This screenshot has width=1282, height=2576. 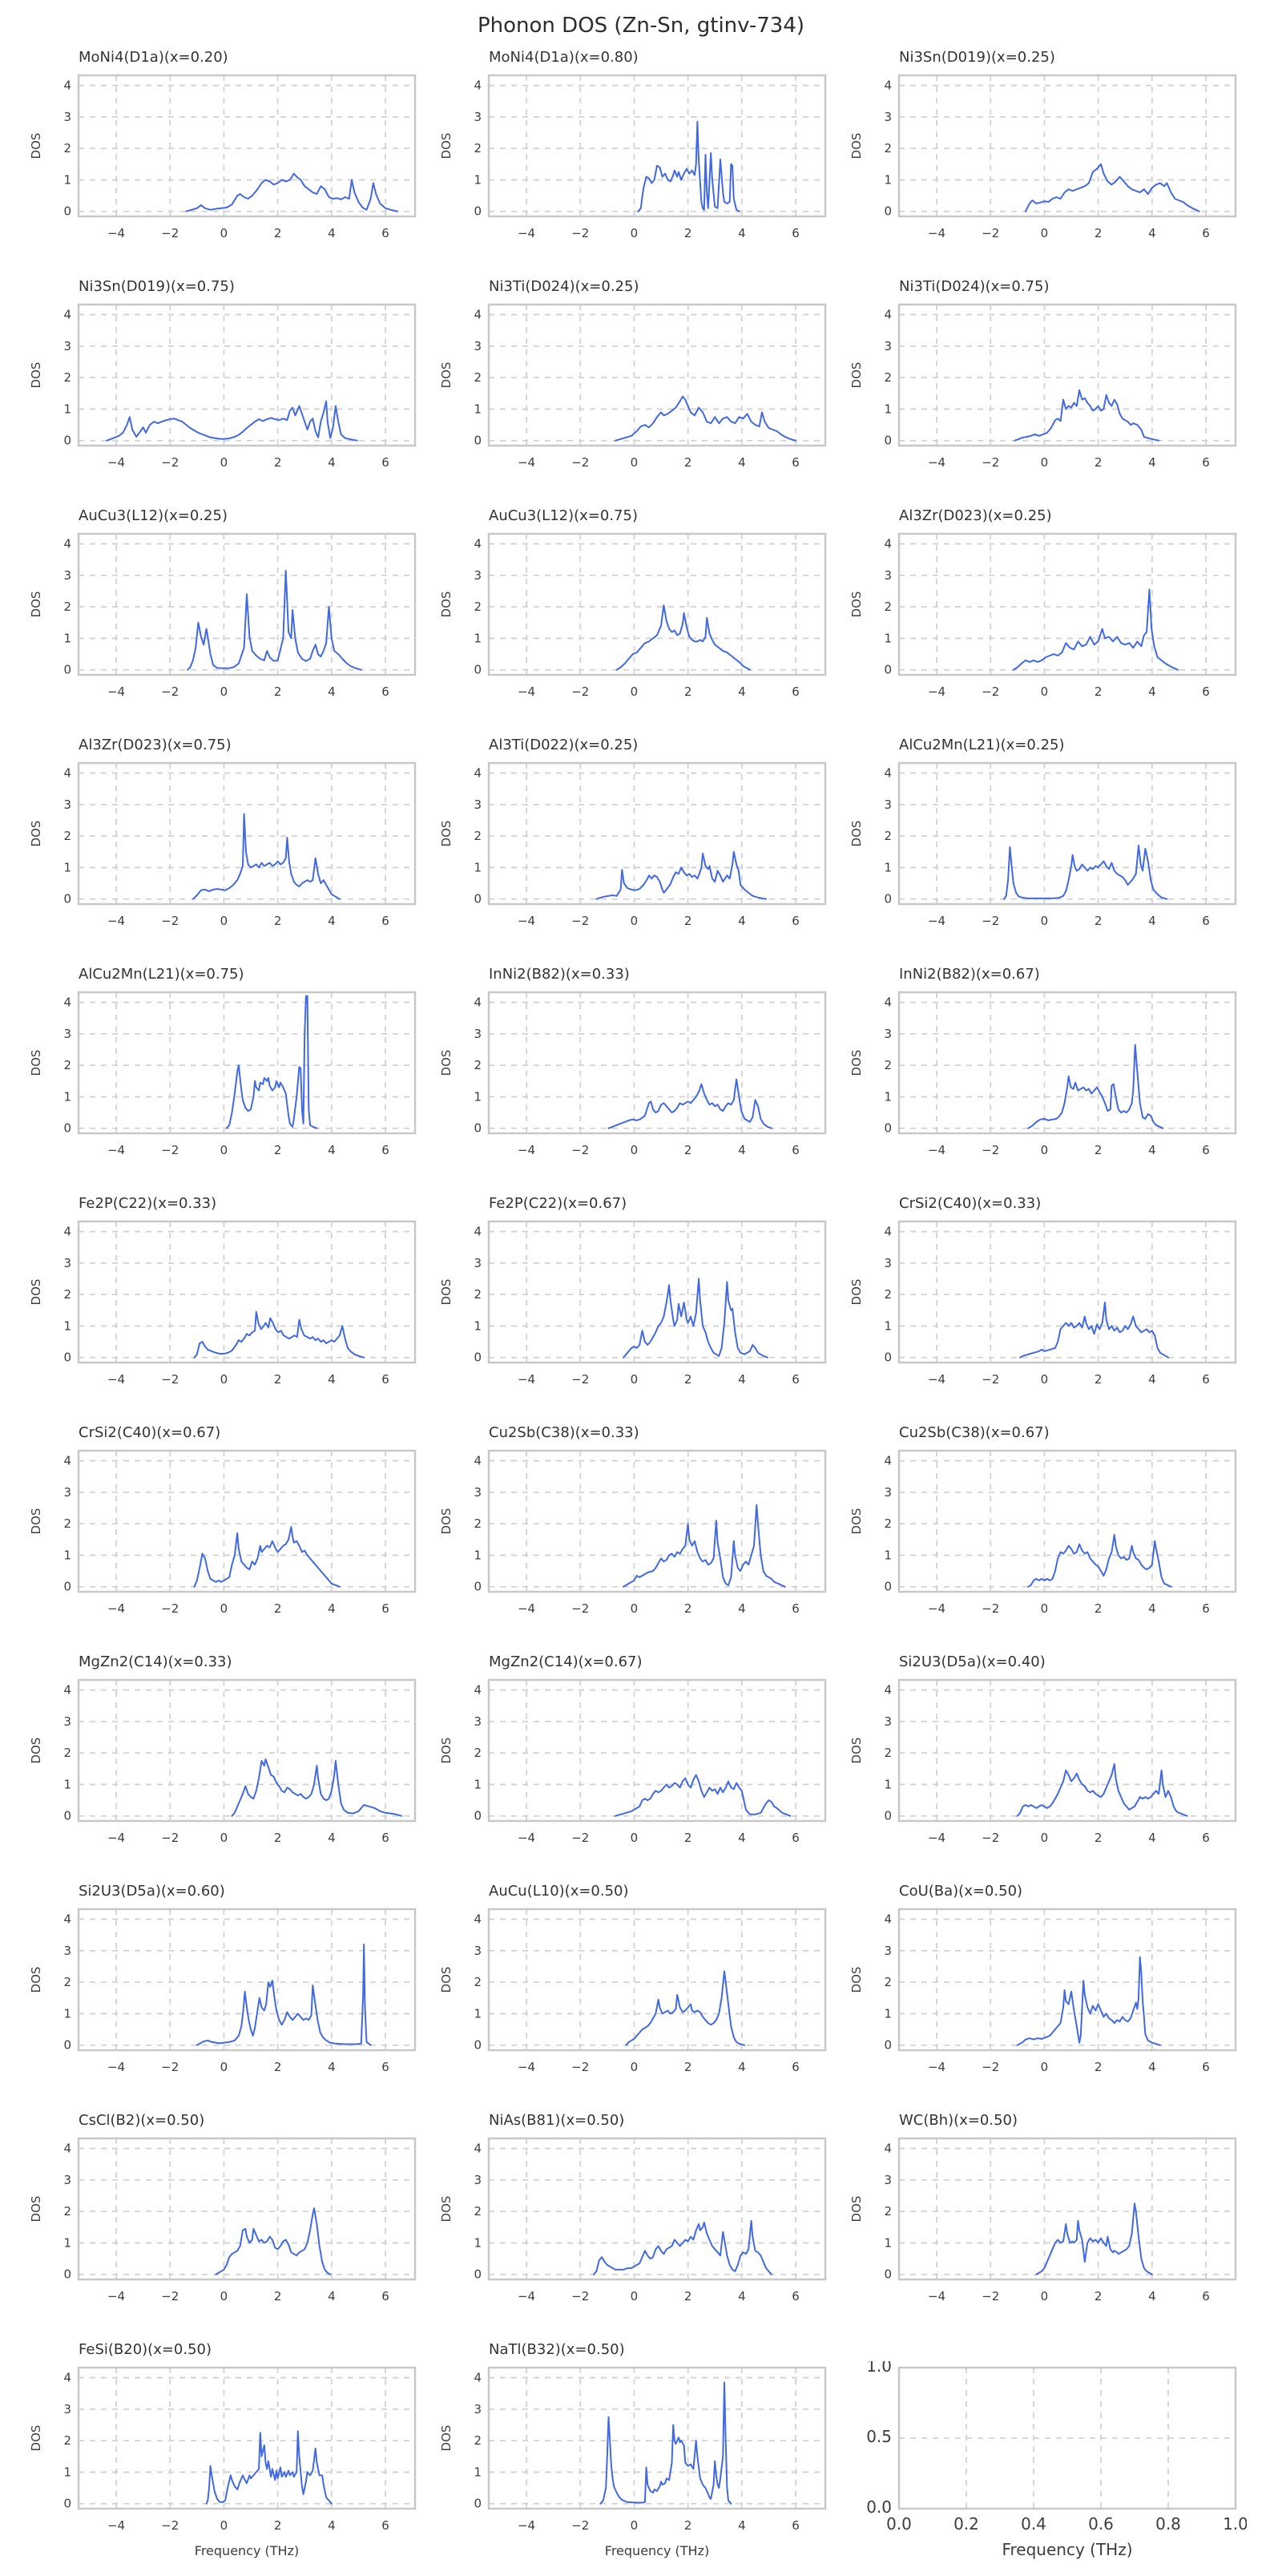 I want to click on subplot-1: MoNi4(D1a)(x=0.80) −4 −2 0 2 4 6 0 1 2 3 4 DOS, so click(x=638, y=147).